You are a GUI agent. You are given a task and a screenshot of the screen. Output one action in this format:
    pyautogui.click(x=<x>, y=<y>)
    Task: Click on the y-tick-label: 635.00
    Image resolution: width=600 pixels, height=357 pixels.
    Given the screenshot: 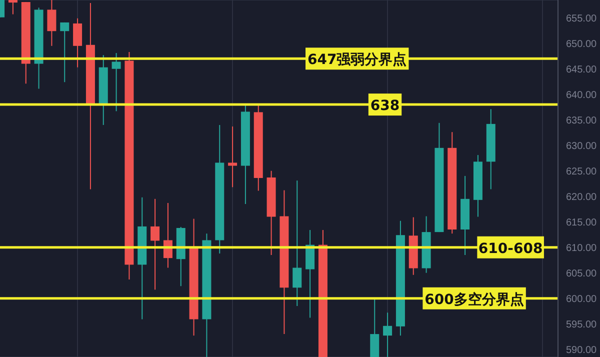 What is the action you would take?
    pyautogui.click(x=582, y=120)
    